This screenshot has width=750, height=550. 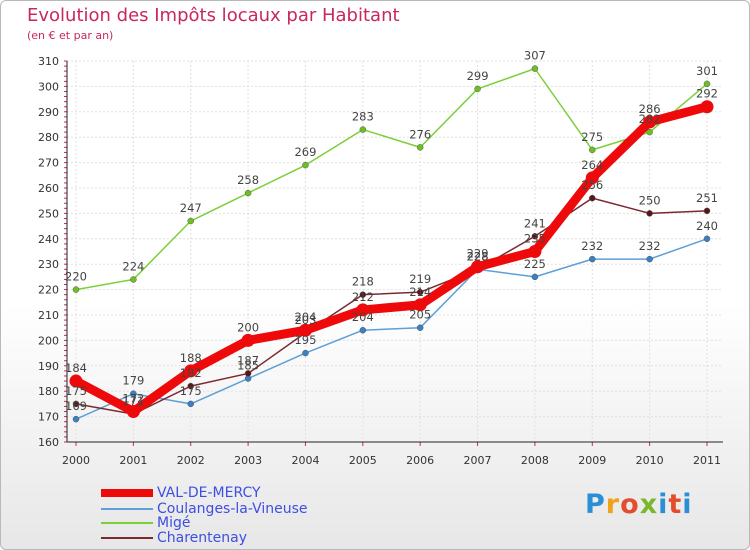 I want to click on y-tick-label: 250, so click(x=48, y=213).